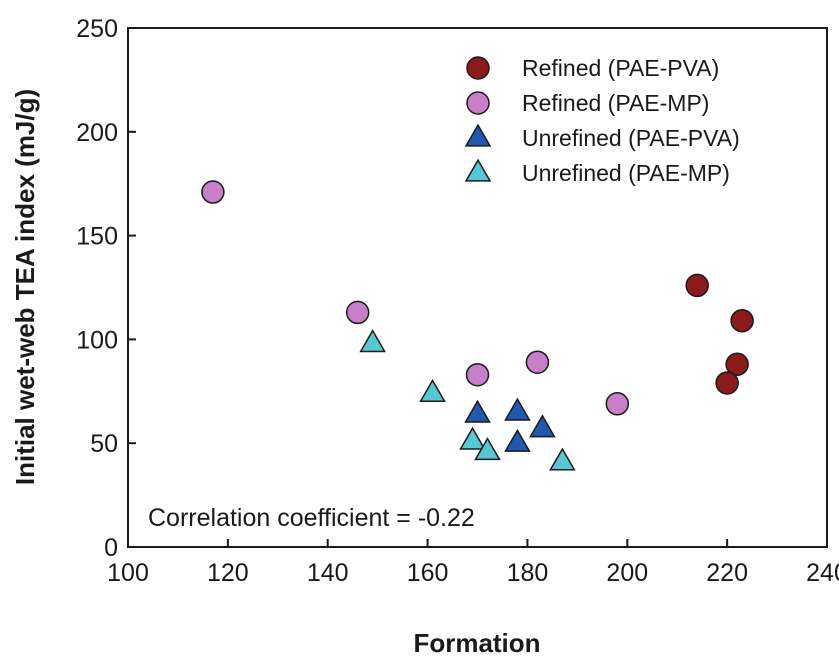 The width and height of the screenshot is (839, 666). What do you see at coordinates (111, 548) in the screenshot?
I see `y-tick-label: 0` at bounding box center [111, 548].